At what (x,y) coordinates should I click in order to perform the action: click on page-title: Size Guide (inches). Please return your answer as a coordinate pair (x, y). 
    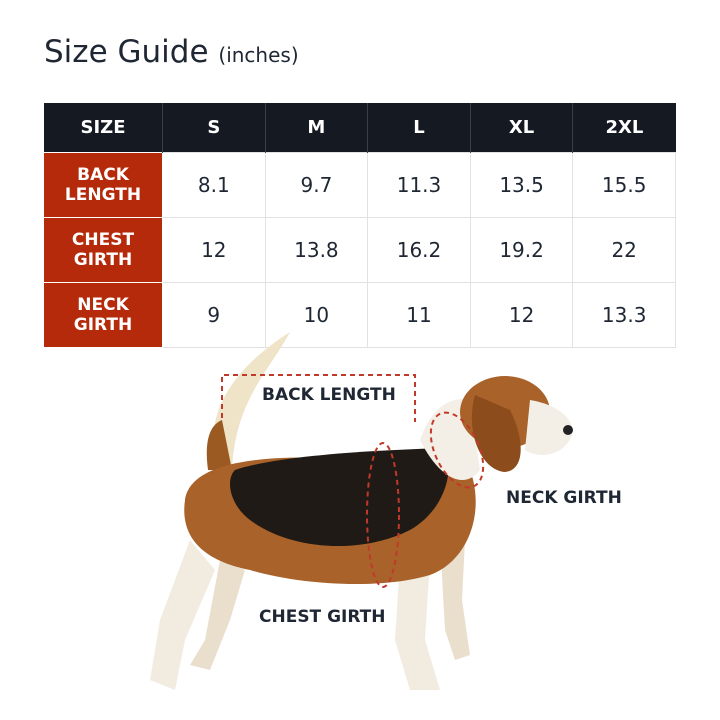
    Looking at the image, I should click on (171, 52).